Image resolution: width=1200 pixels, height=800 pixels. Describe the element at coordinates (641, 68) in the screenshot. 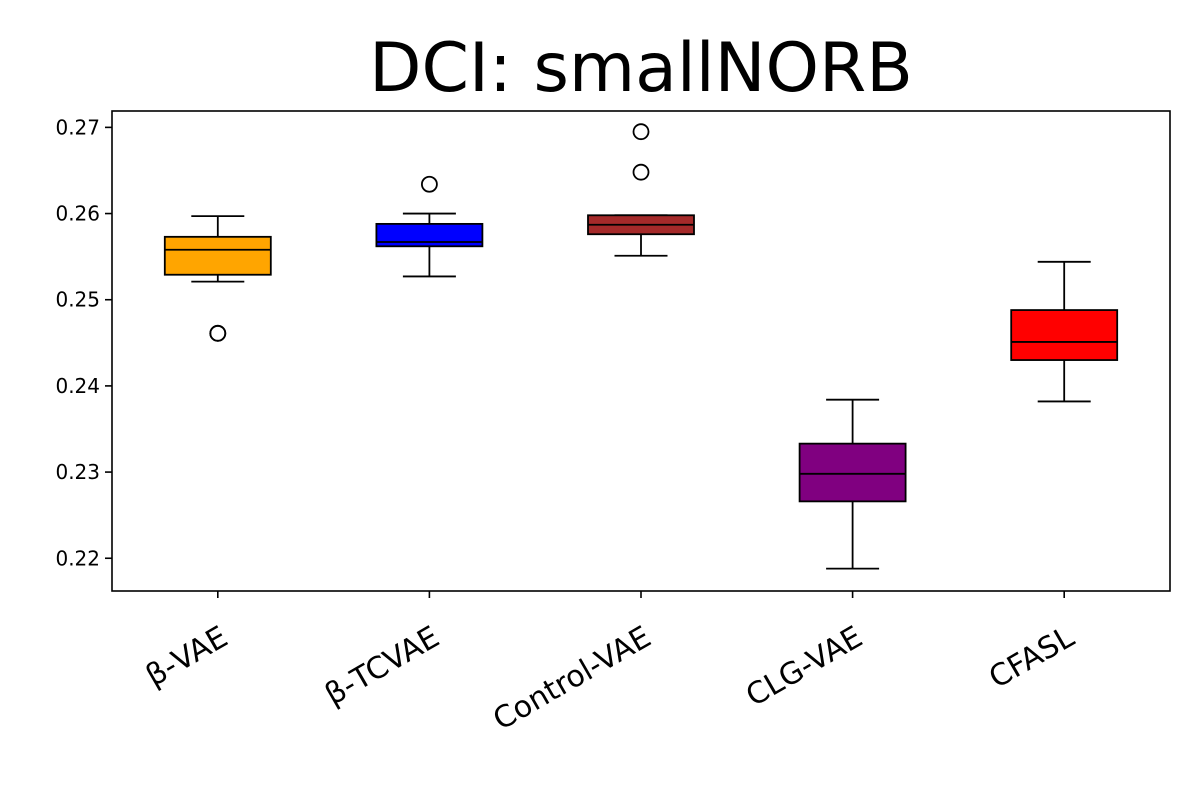

I see `chart-title: DCI: smallNORB` at that location.